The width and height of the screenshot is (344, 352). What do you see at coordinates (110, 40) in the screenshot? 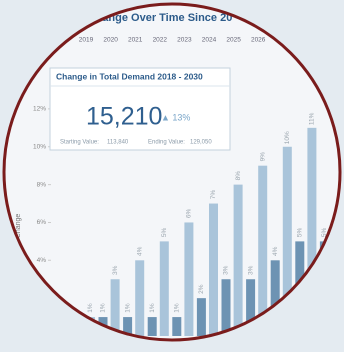
I see `x-tick-label: 2020` at bounding box center [110, 40].